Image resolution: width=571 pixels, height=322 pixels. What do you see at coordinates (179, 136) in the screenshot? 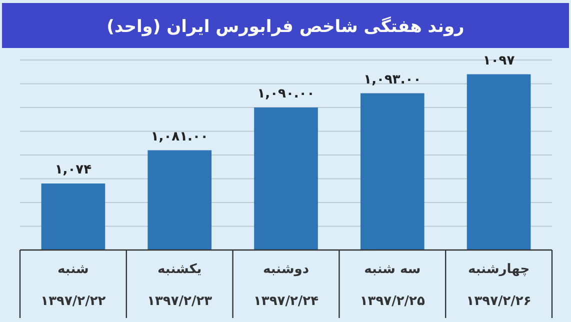
I see `data-label: ۱,۰۸۱.۰۰` at bounding box center [179, 136].